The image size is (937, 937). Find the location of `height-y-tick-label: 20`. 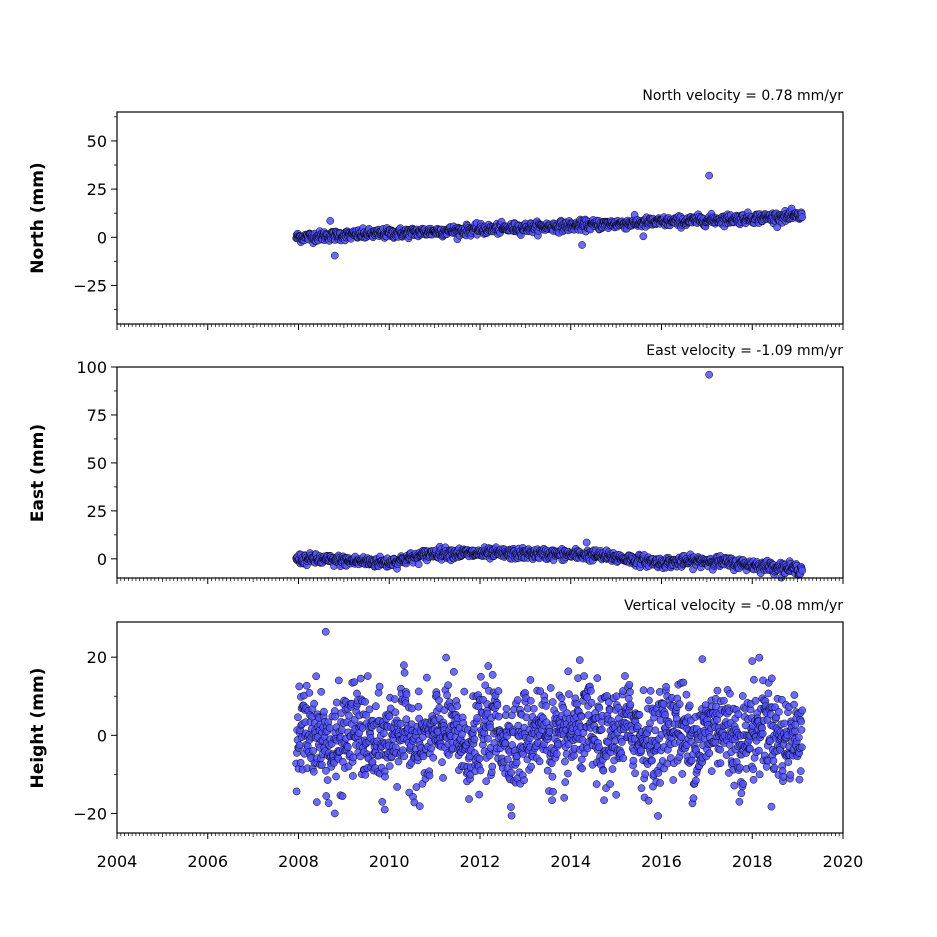

height-y-tick-label: 20 is located at coordinates (97, 657).